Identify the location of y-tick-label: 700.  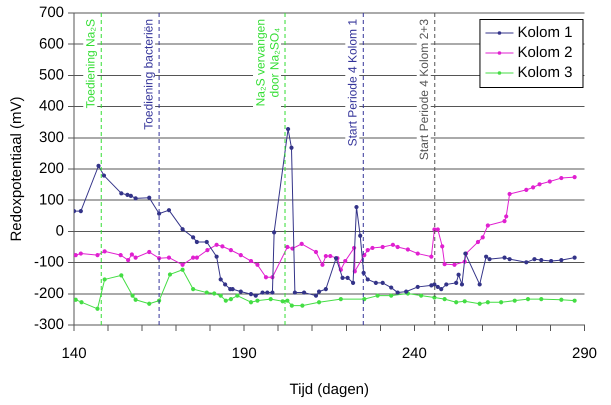
(51, 13).